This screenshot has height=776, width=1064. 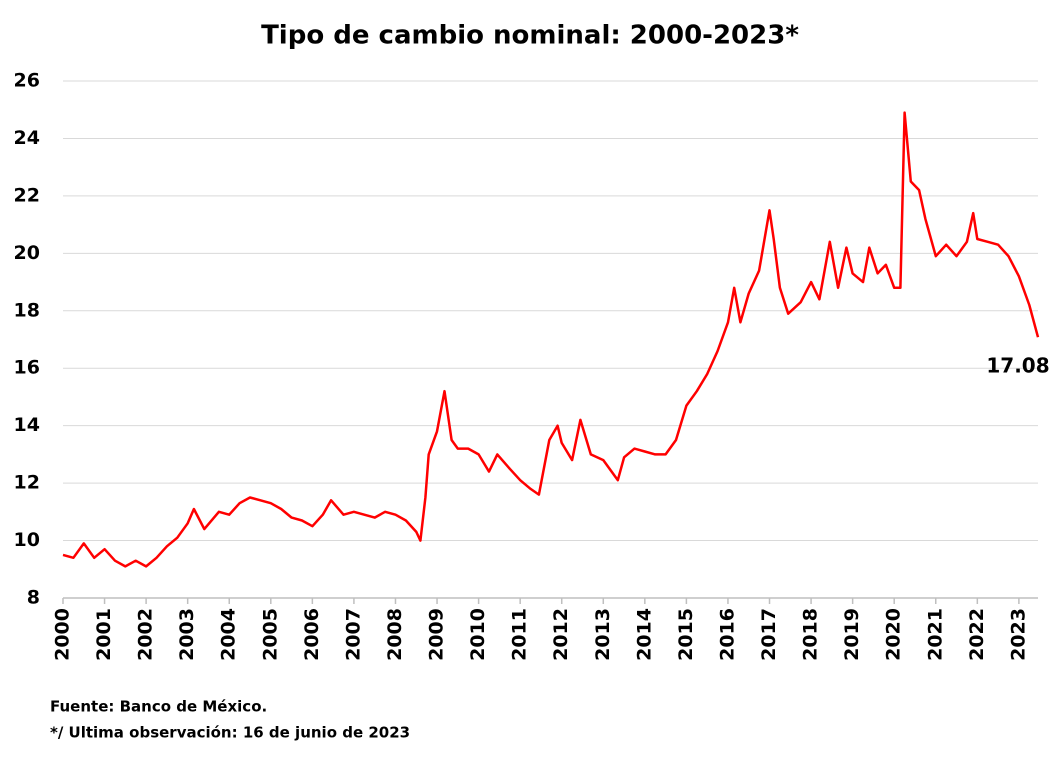 I want to click on x-tick-label: 2009, so click(x=437, y=634).